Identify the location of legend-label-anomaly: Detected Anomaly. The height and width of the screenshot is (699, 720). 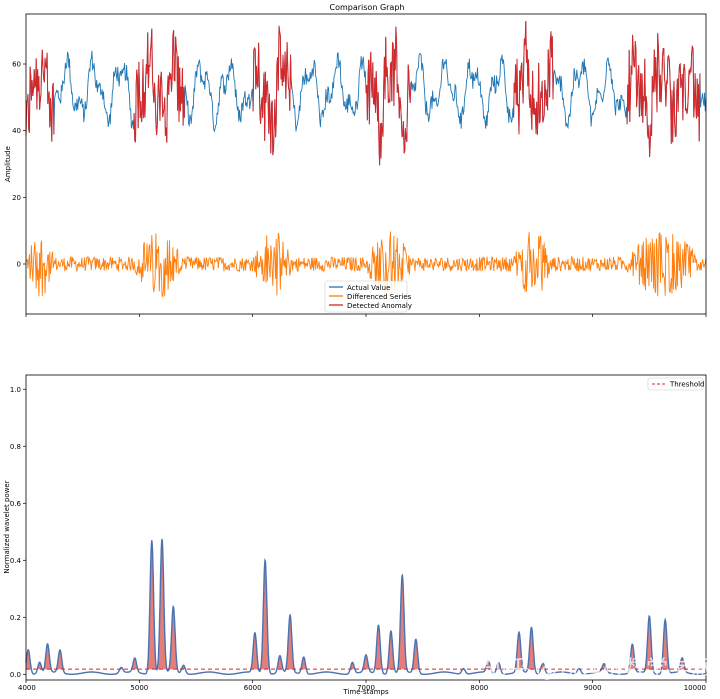
(379, 306).